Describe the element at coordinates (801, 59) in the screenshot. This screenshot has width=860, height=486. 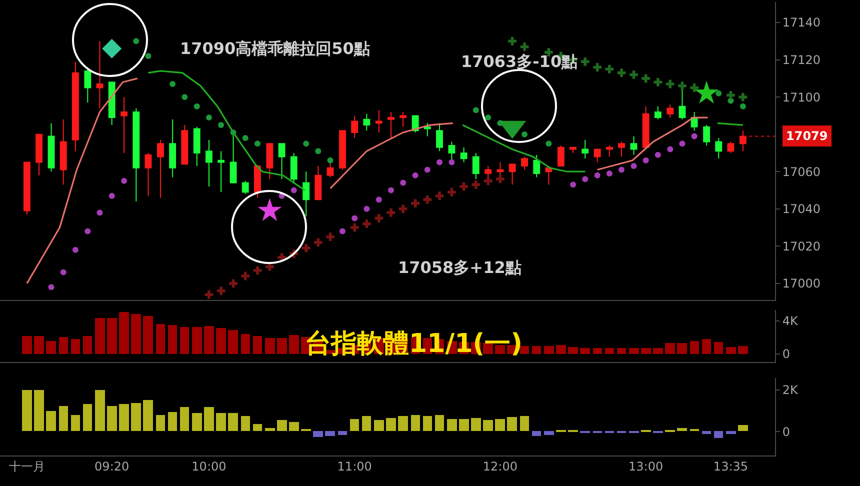
I see `y-tick-label: 17120` at that location.